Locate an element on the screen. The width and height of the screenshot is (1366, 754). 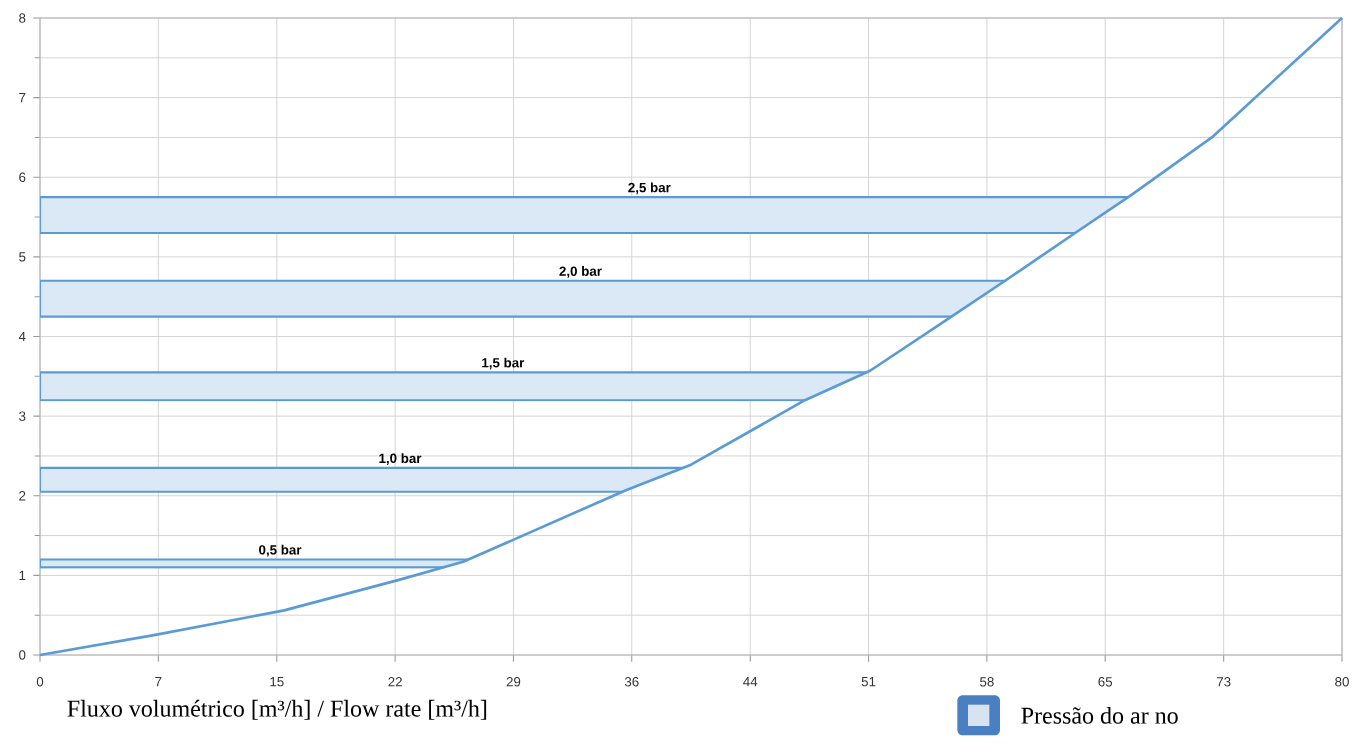
x-tick-label: 51 is located at coordinates (868, 682).